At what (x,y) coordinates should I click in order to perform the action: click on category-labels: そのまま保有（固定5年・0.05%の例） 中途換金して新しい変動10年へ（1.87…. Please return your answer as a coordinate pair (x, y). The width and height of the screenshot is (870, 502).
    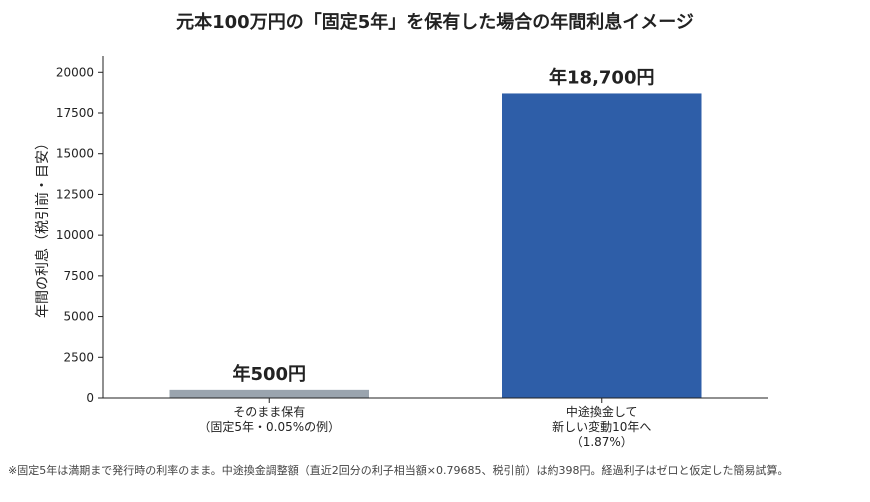
    Looking at the image, I should click on (424, 426).